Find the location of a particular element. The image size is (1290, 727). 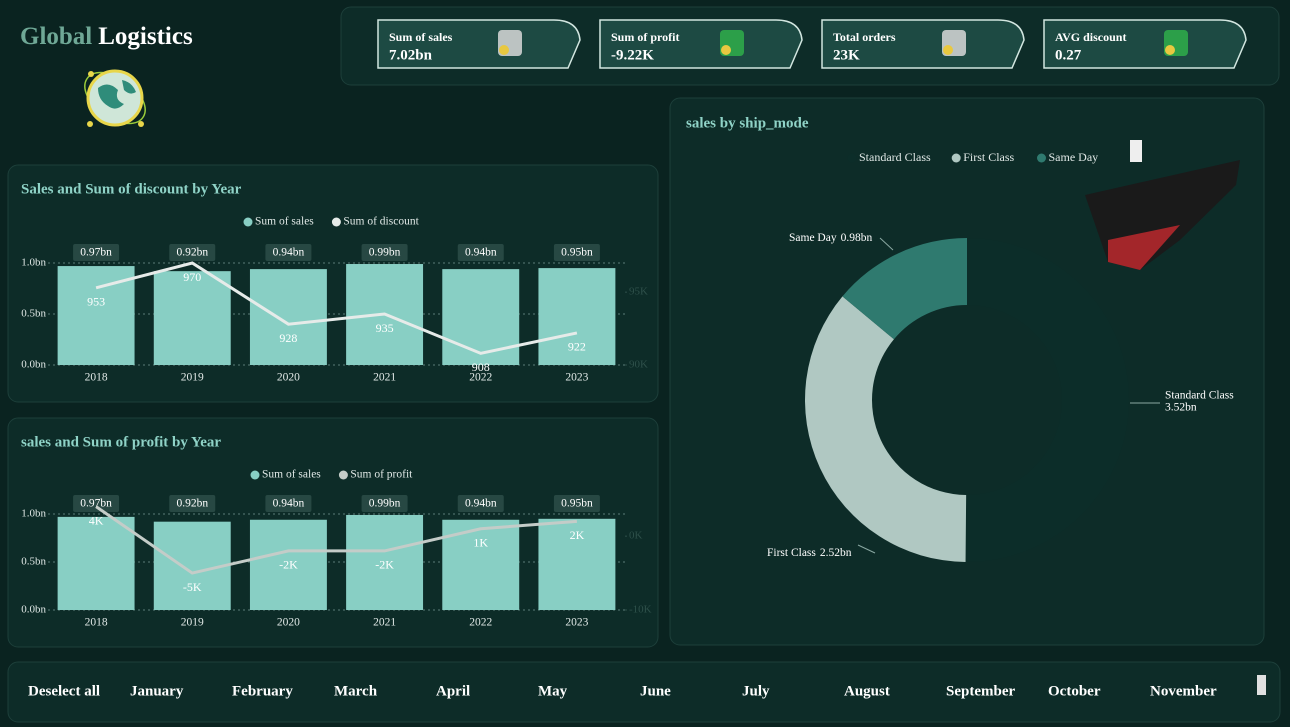

slicer-item: February is located at coordinates (262, 691).